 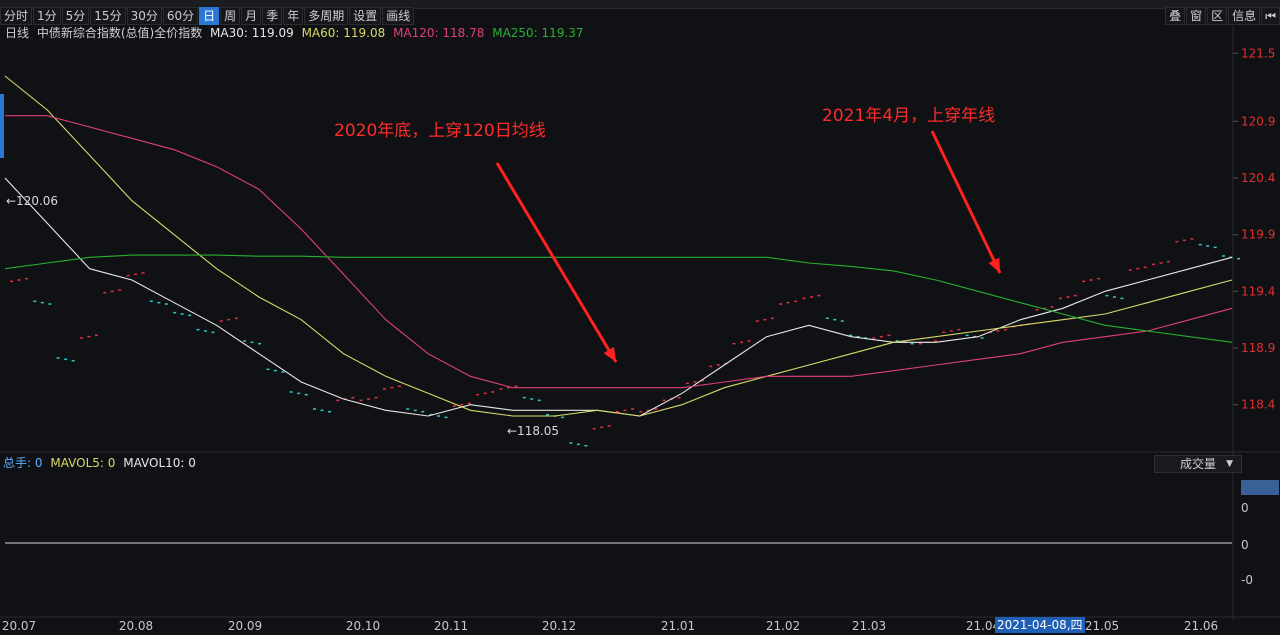 What do you see at coordinates (144, 16) in the screenshot?
I see `period-button-4: 30分` at bounding box center [144, 16].